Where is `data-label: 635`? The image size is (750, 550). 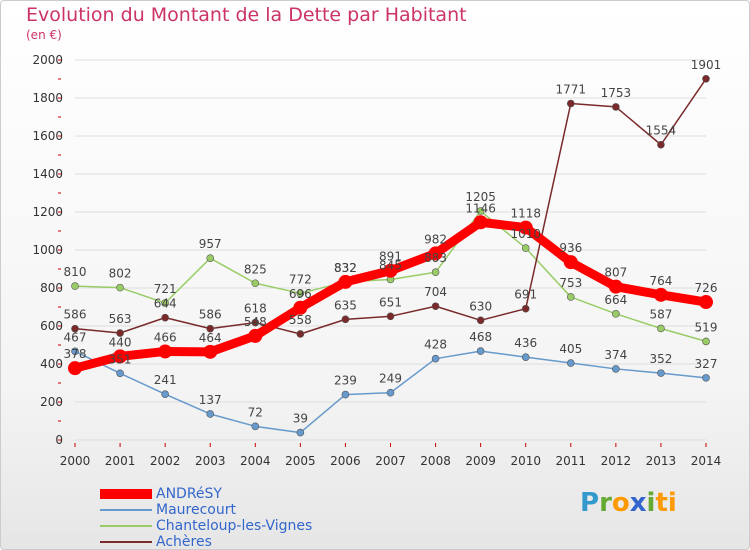 data-label: 635 is located at coordinates (345, 305).